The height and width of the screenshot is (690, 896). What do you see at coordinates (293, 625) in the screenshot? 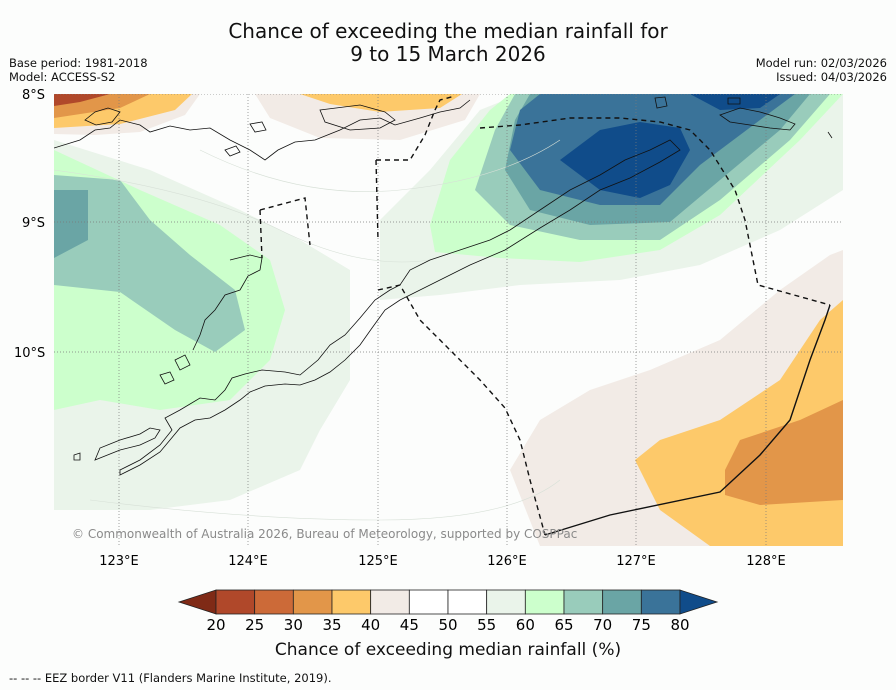
I see `colorbar-tick-label: 30` at bounding box center [293, 625].